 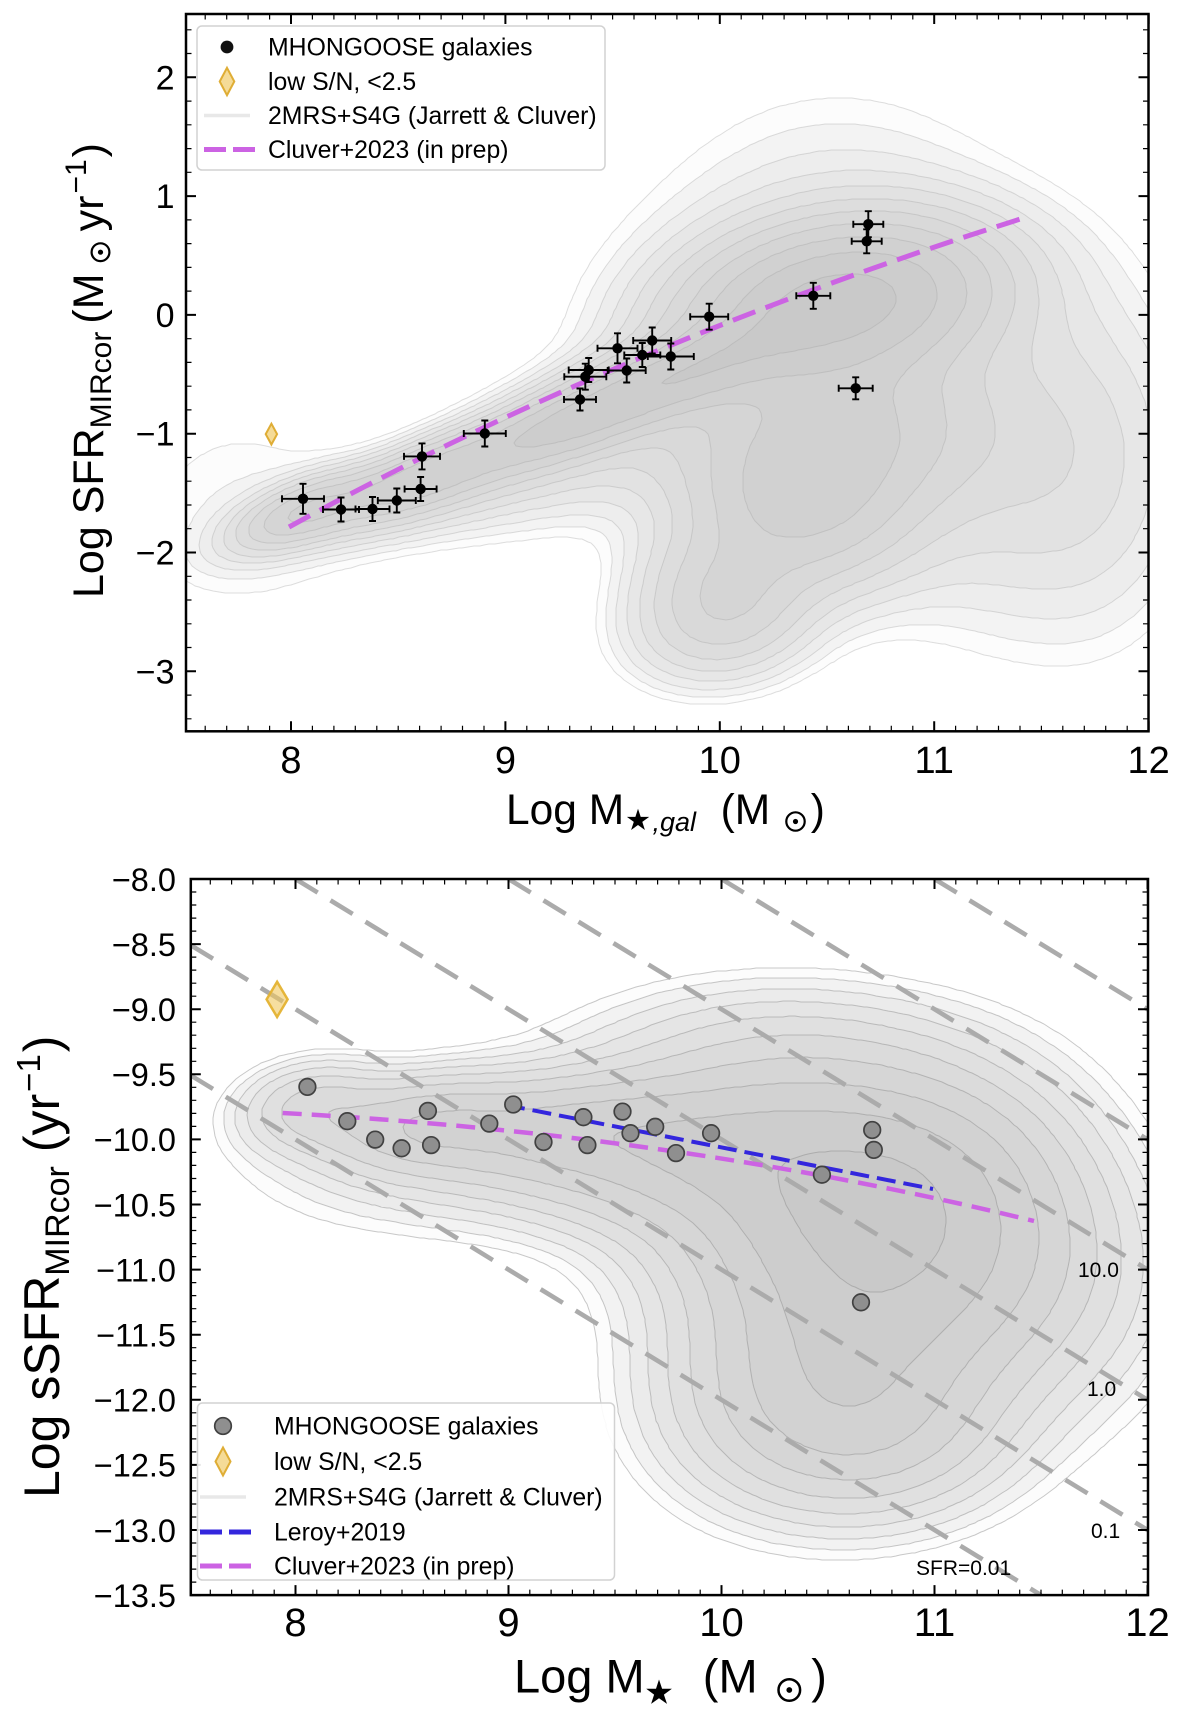 I want to click on svg-text: −10.0, so click(x=135, y=1140).